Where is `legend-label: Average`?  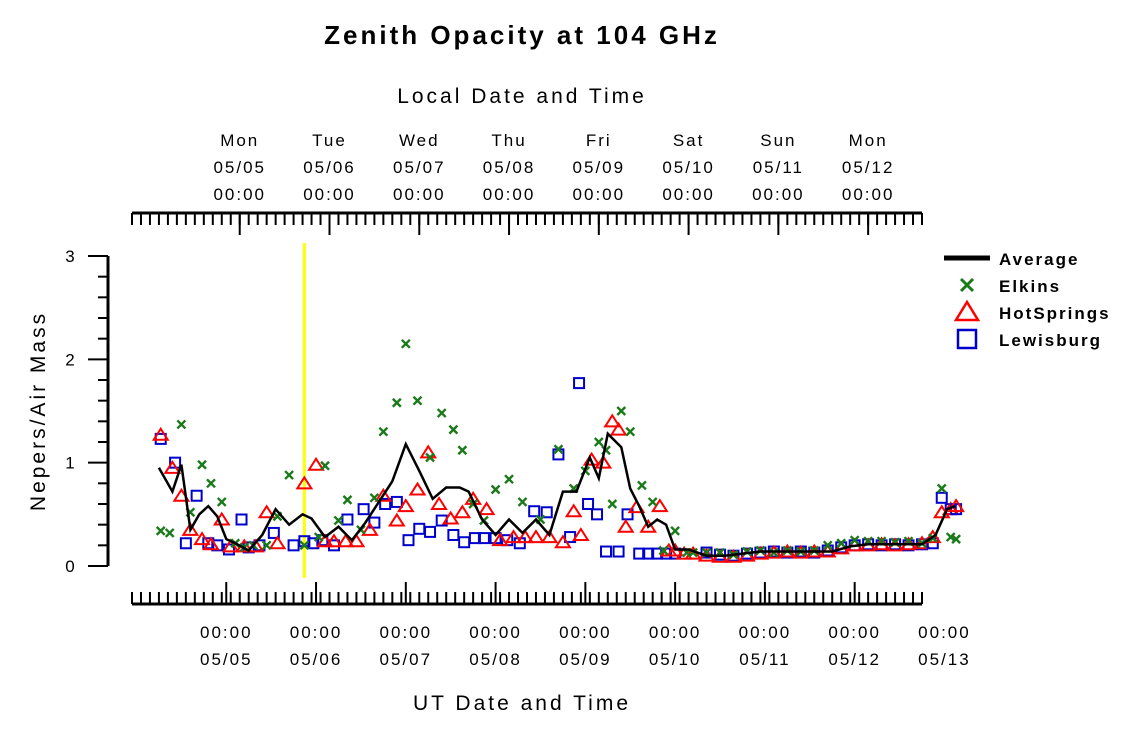
legend-label: Average is located at coordinates (1039, 259).